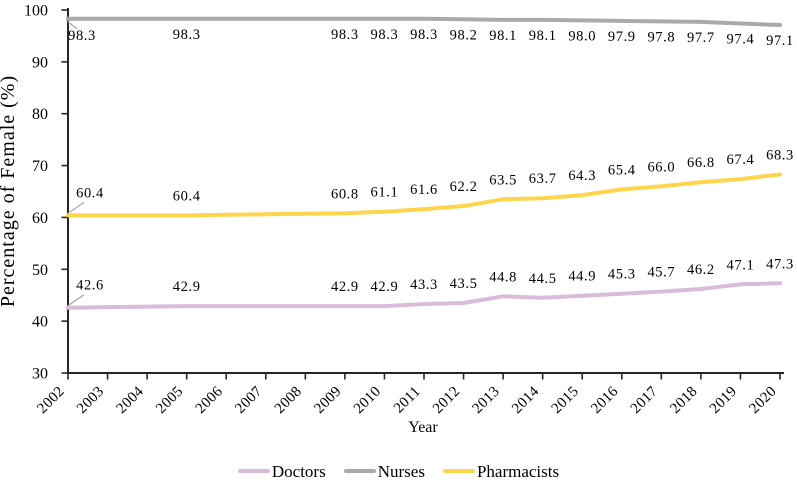 The image size is (797, 484). Describe the element at coordinates (424, 285) in the screenshot. I see `data-label-doctors: 43.3` at that location.